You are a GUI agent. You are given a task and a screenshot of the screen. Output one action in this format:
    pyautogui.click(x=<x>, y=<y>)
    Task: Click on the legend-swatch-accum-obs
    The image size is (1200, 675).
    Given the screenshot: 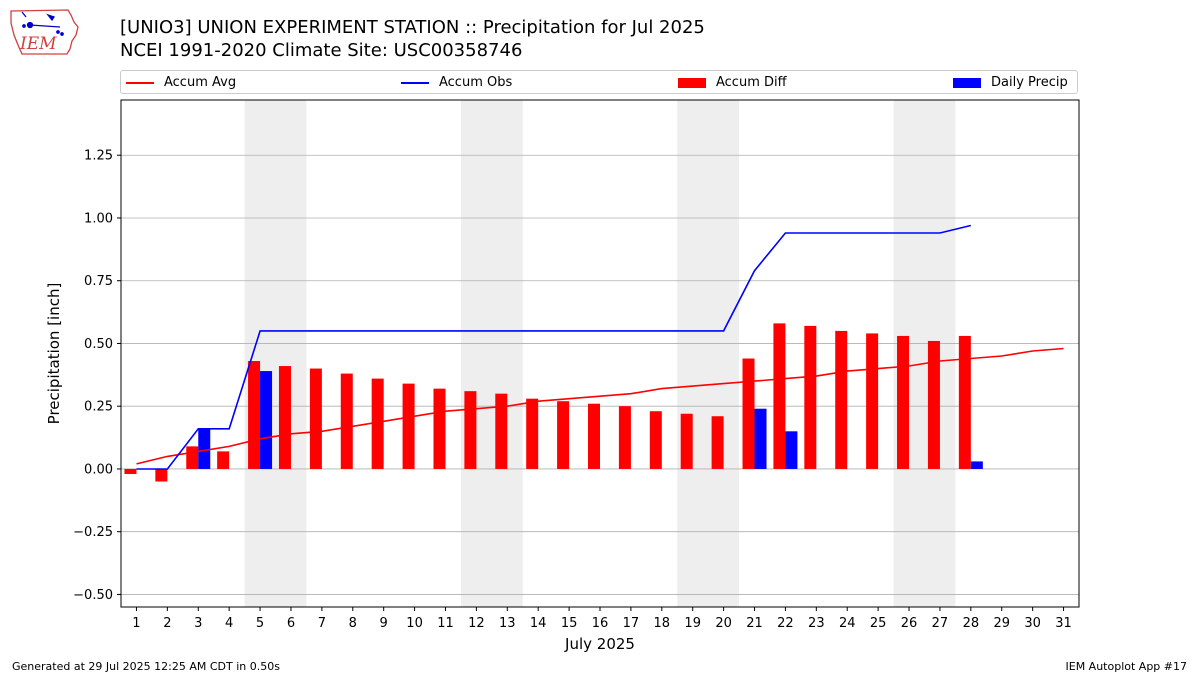 What is the action you would take?
    pyautogui.click(x=415, y=82)
    